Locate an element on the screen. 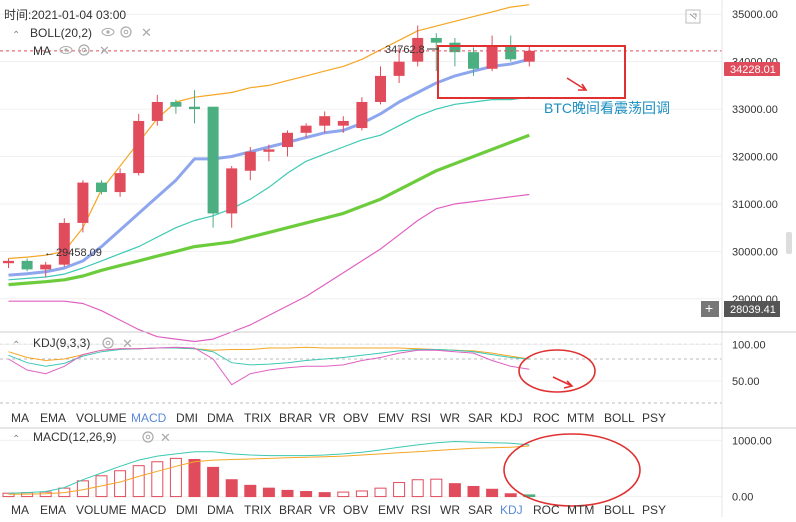 The width and height of the screenshot is (796, 522). macd-circle-marker is located at coordinates (572, 470).